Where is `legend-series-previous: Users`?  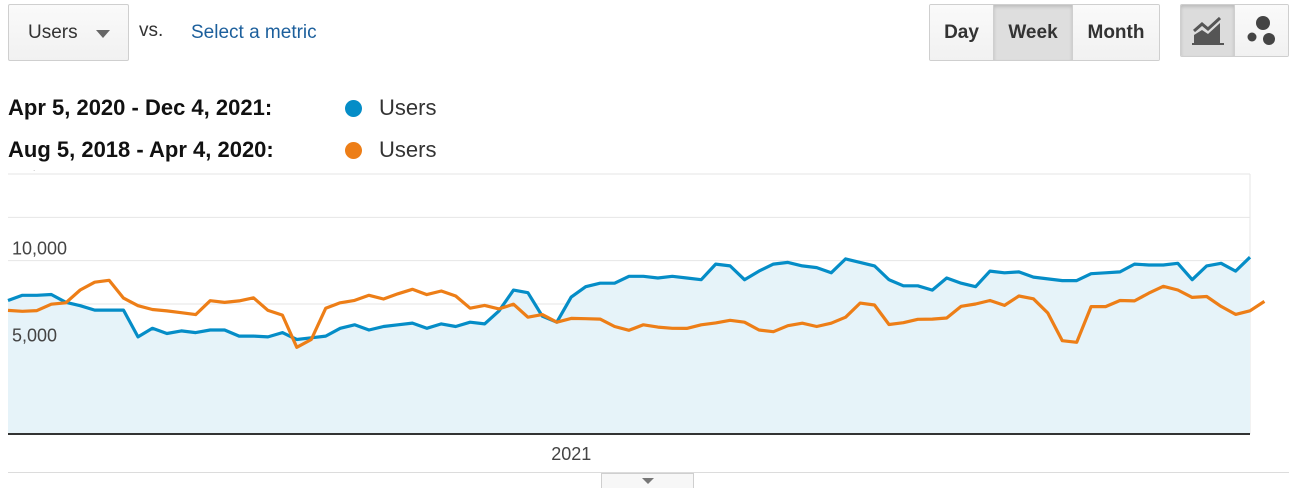
legend-series-previous: Users is located at coordinates (408, 149).